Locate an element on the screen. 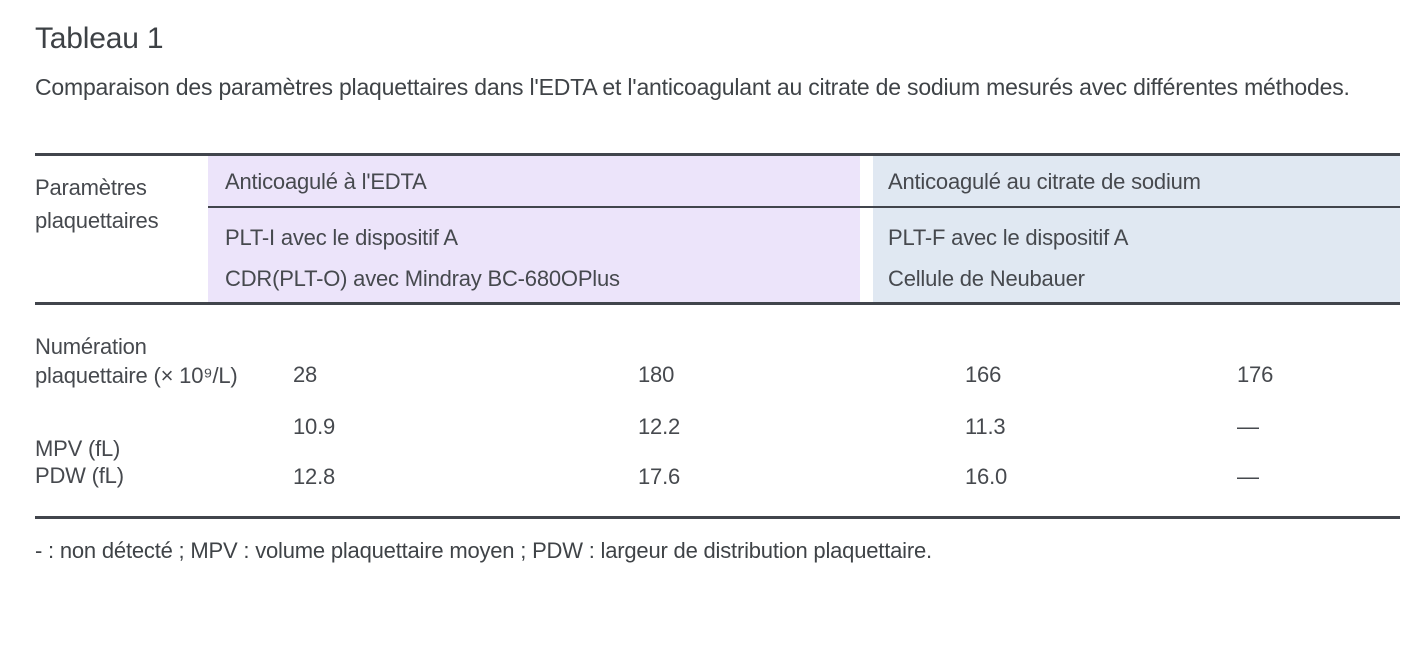  cell-pdw-plt-i: 12.8 is located at coordinates (314, 476).